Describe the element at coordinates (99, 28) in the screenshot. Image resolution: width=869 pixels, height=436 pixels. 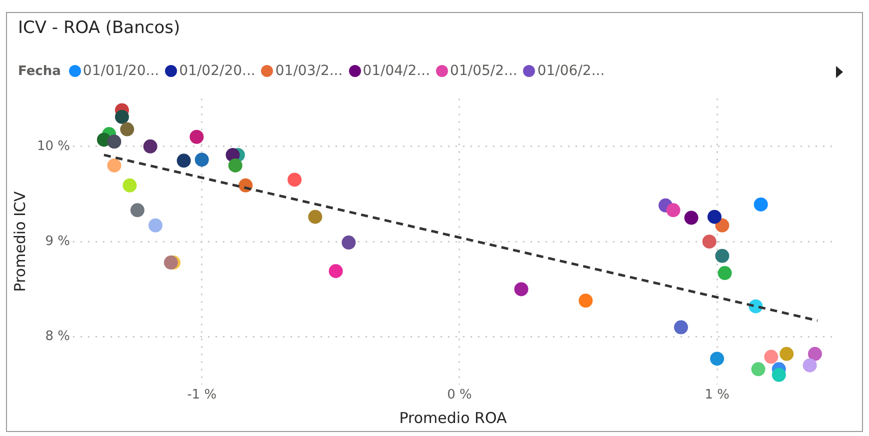
I see `chart-title: ICV - ROA (Bancos)` at that location.